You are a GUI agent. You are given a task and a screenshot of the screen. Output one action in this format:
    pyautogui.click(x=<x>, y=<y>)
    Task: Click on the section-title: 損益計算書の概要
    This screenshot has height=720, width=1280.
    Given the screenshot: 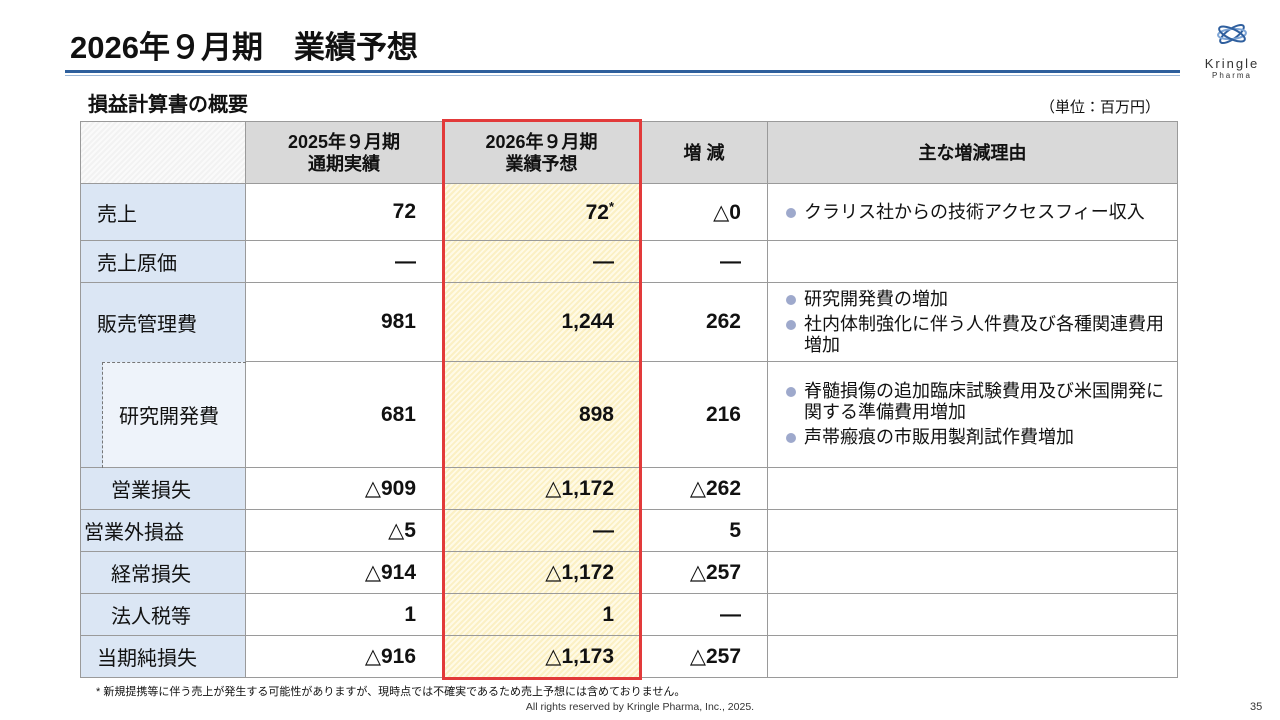 What is the action you would take?
    pyautogui.click(x=168, y=105)
    